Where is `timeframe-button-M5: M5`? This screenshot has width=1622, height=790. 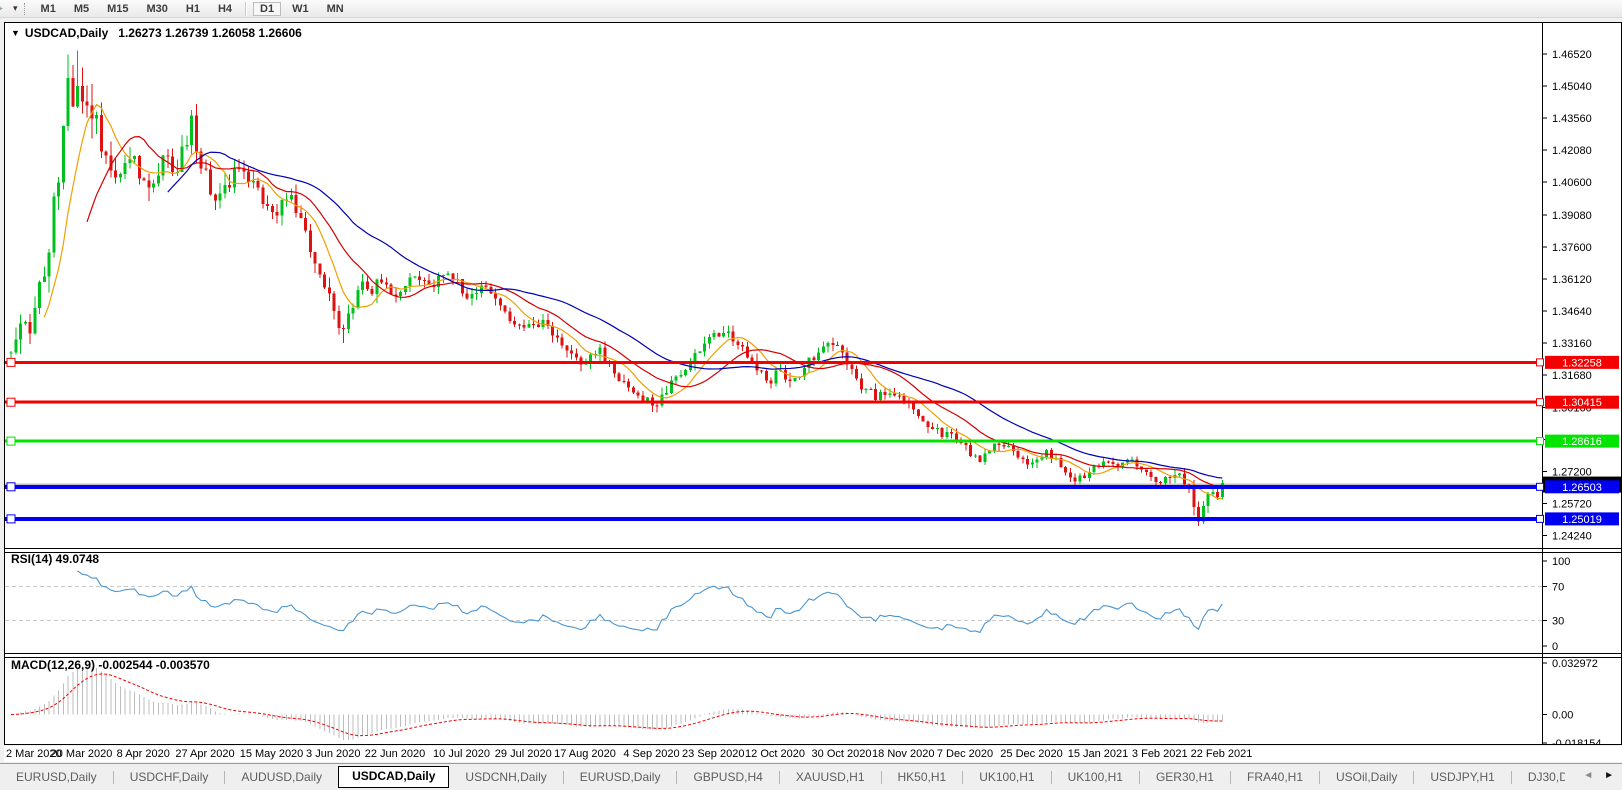 timeframe-button-M5: M5 is located at coordinates (81, 8).